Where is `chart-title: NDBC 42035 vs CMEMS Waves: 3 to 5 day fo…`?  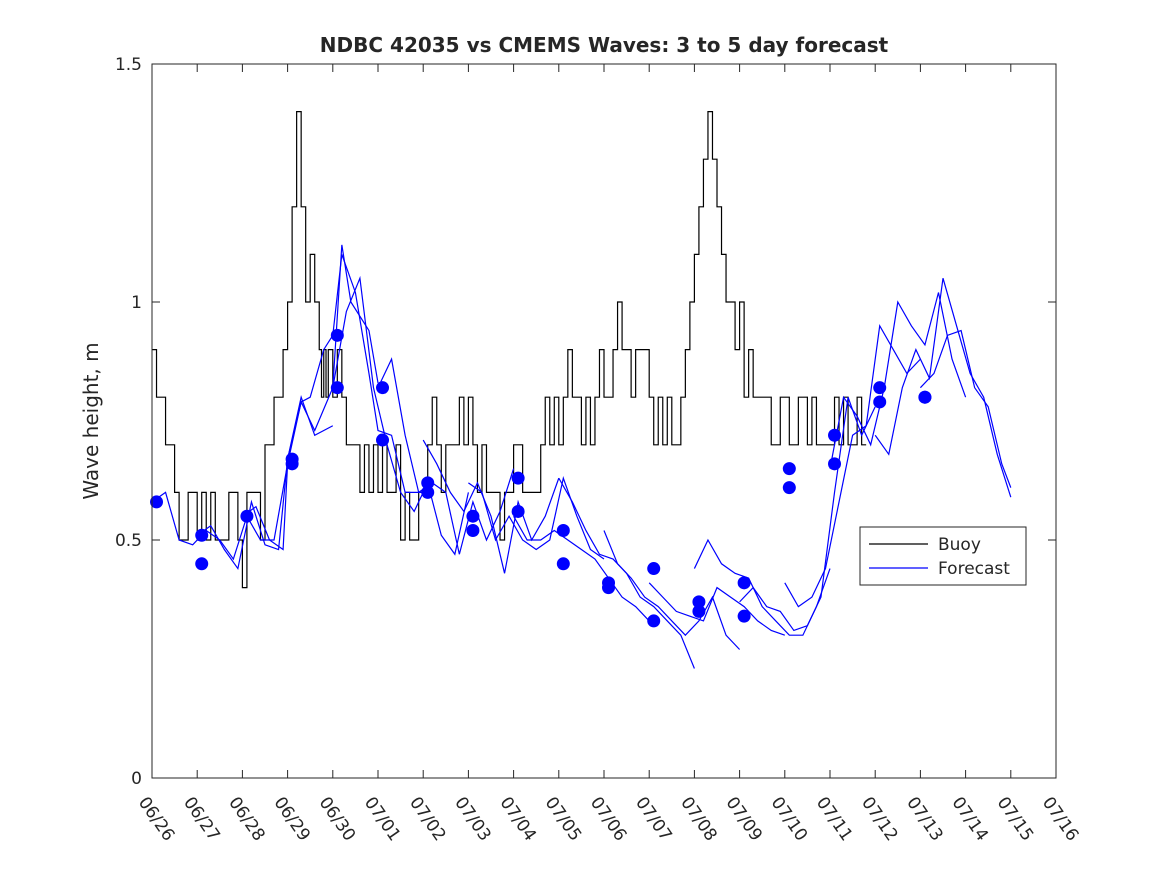 chart-title: NDBC 42035 vs CMEMS Waves: 3 to 5 day fo… is located at coordinates (604, 45).